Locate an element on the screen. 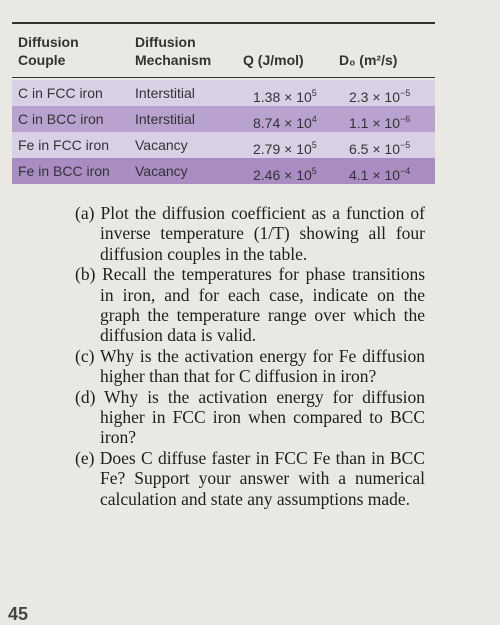 This screenshot has height=625, width=500. cell: C in BCC iron is located at coordinates (61, 119).